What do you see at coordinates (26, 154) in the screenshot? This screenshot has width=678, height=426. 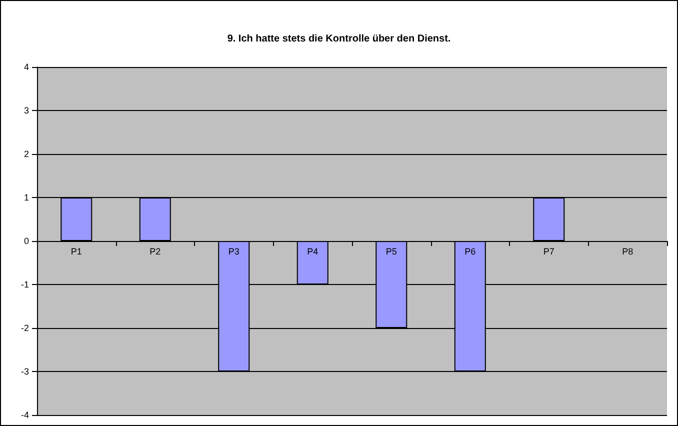 I see `y-tick-label: 2` at bounding box center [26, 154].